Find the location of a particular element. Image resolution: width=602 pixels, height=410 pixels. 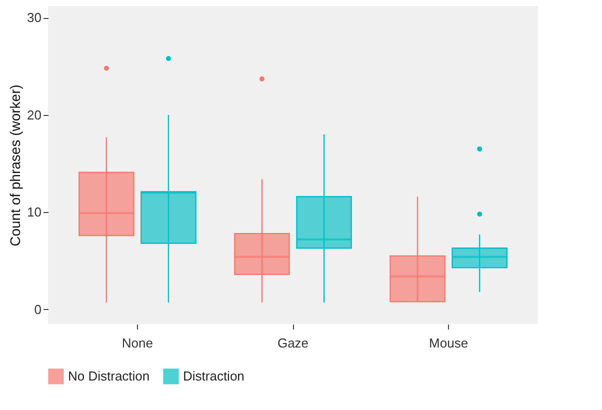

x-tick-label: Mouse is located at coordinates (448, 343).